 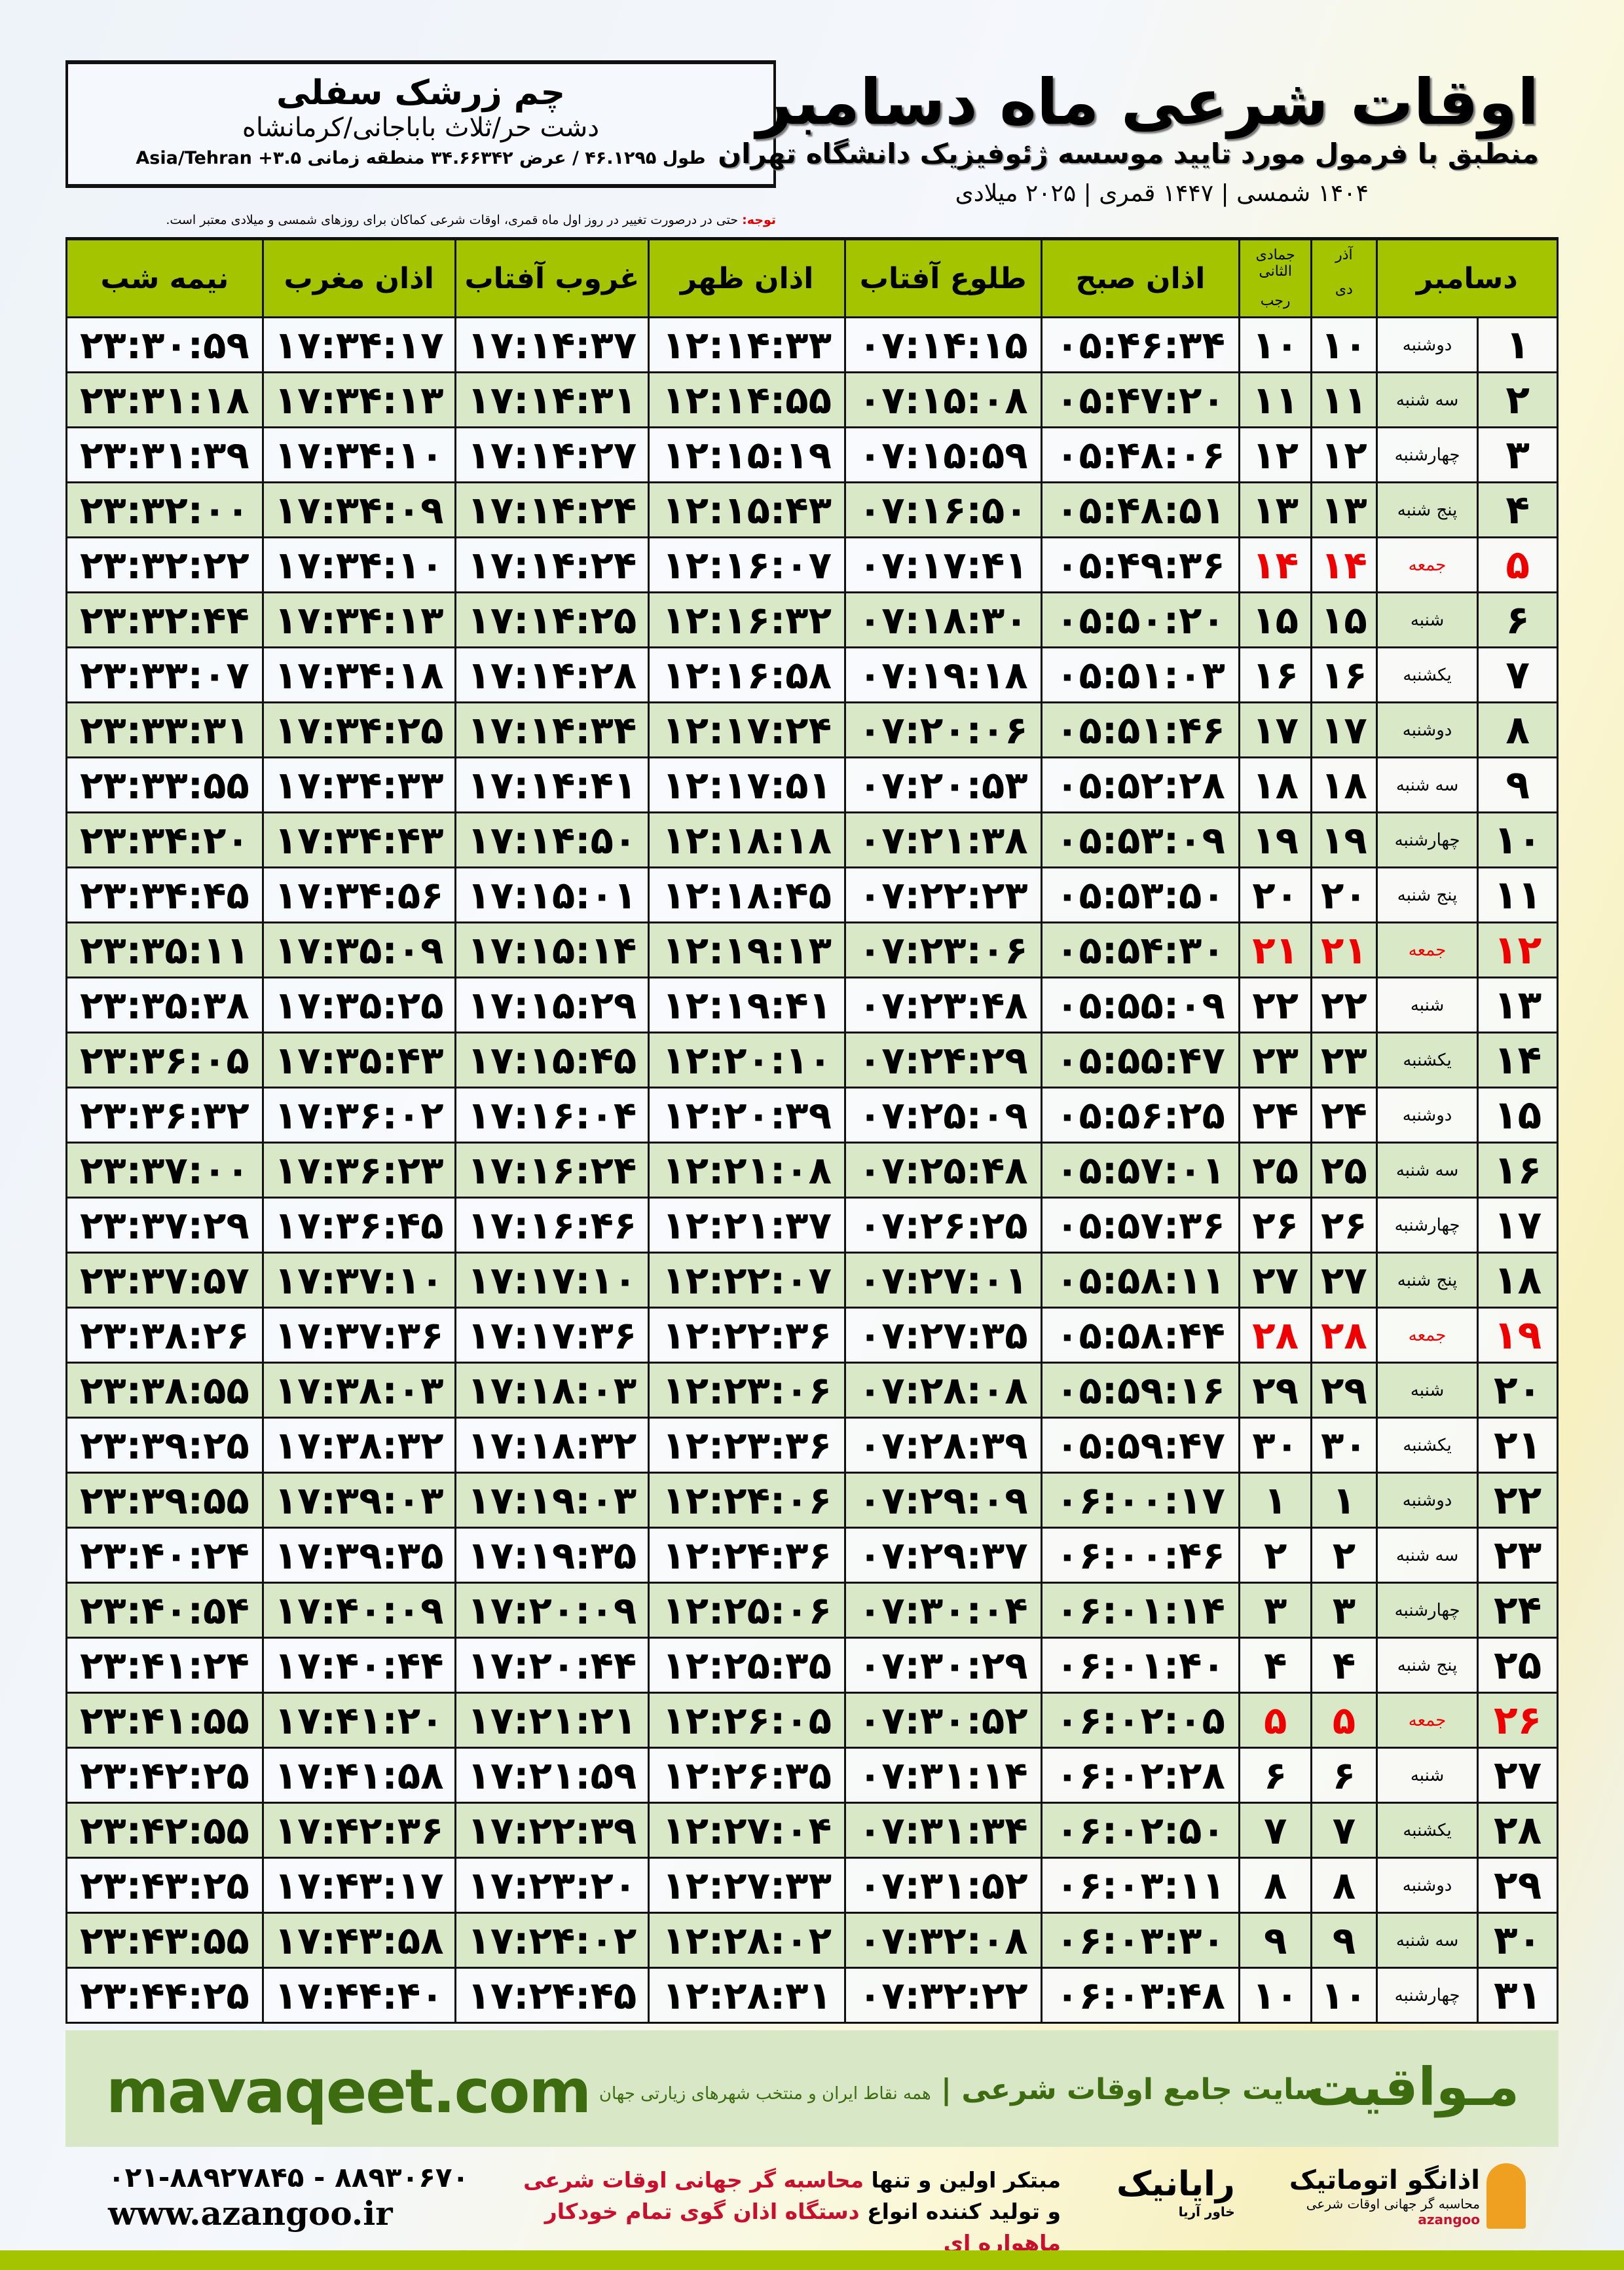 What do you see at coordinates (1344, 1555) in the screenshot?
I see `dey-day: ۲` at bounding box center [1344, 1555].